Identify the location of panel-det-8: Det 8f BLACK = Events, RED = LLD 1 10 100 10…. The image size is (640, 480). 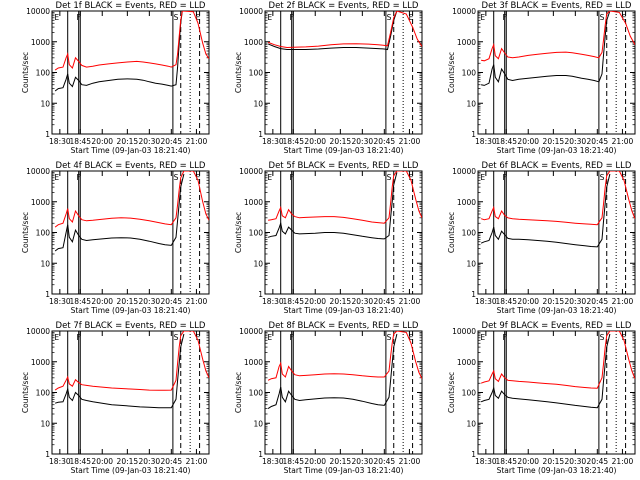
(328, 398).